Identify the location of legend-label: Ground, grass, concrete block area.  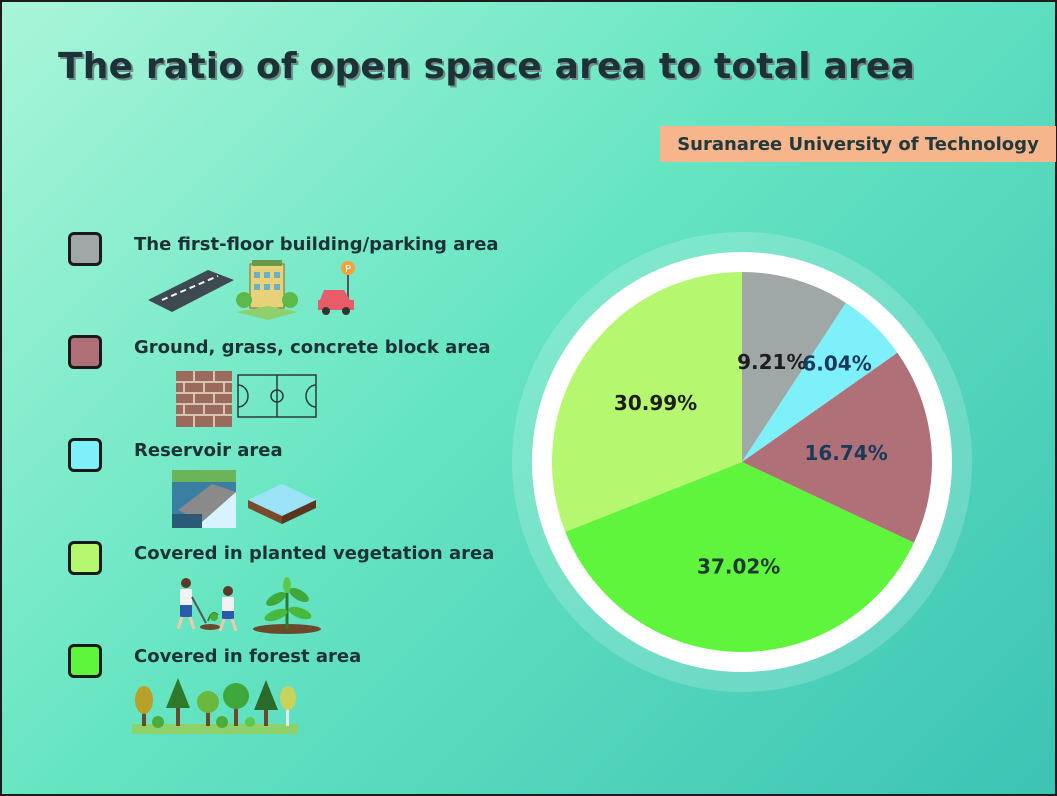
(312, 347).